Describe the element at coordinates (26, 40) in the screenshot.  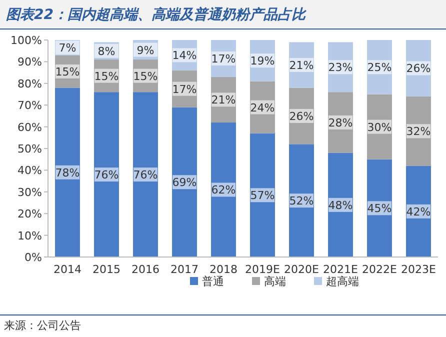
I see `y-tick-label: 100%` at that location.